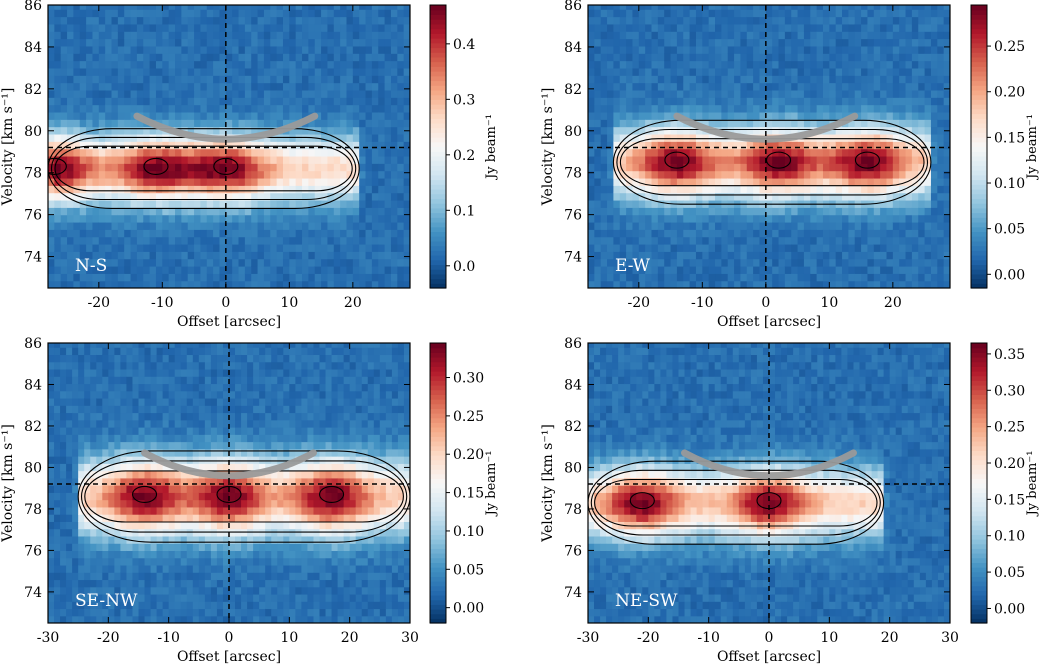  I want to click on y-tick-label: 86, so click(33, 7).